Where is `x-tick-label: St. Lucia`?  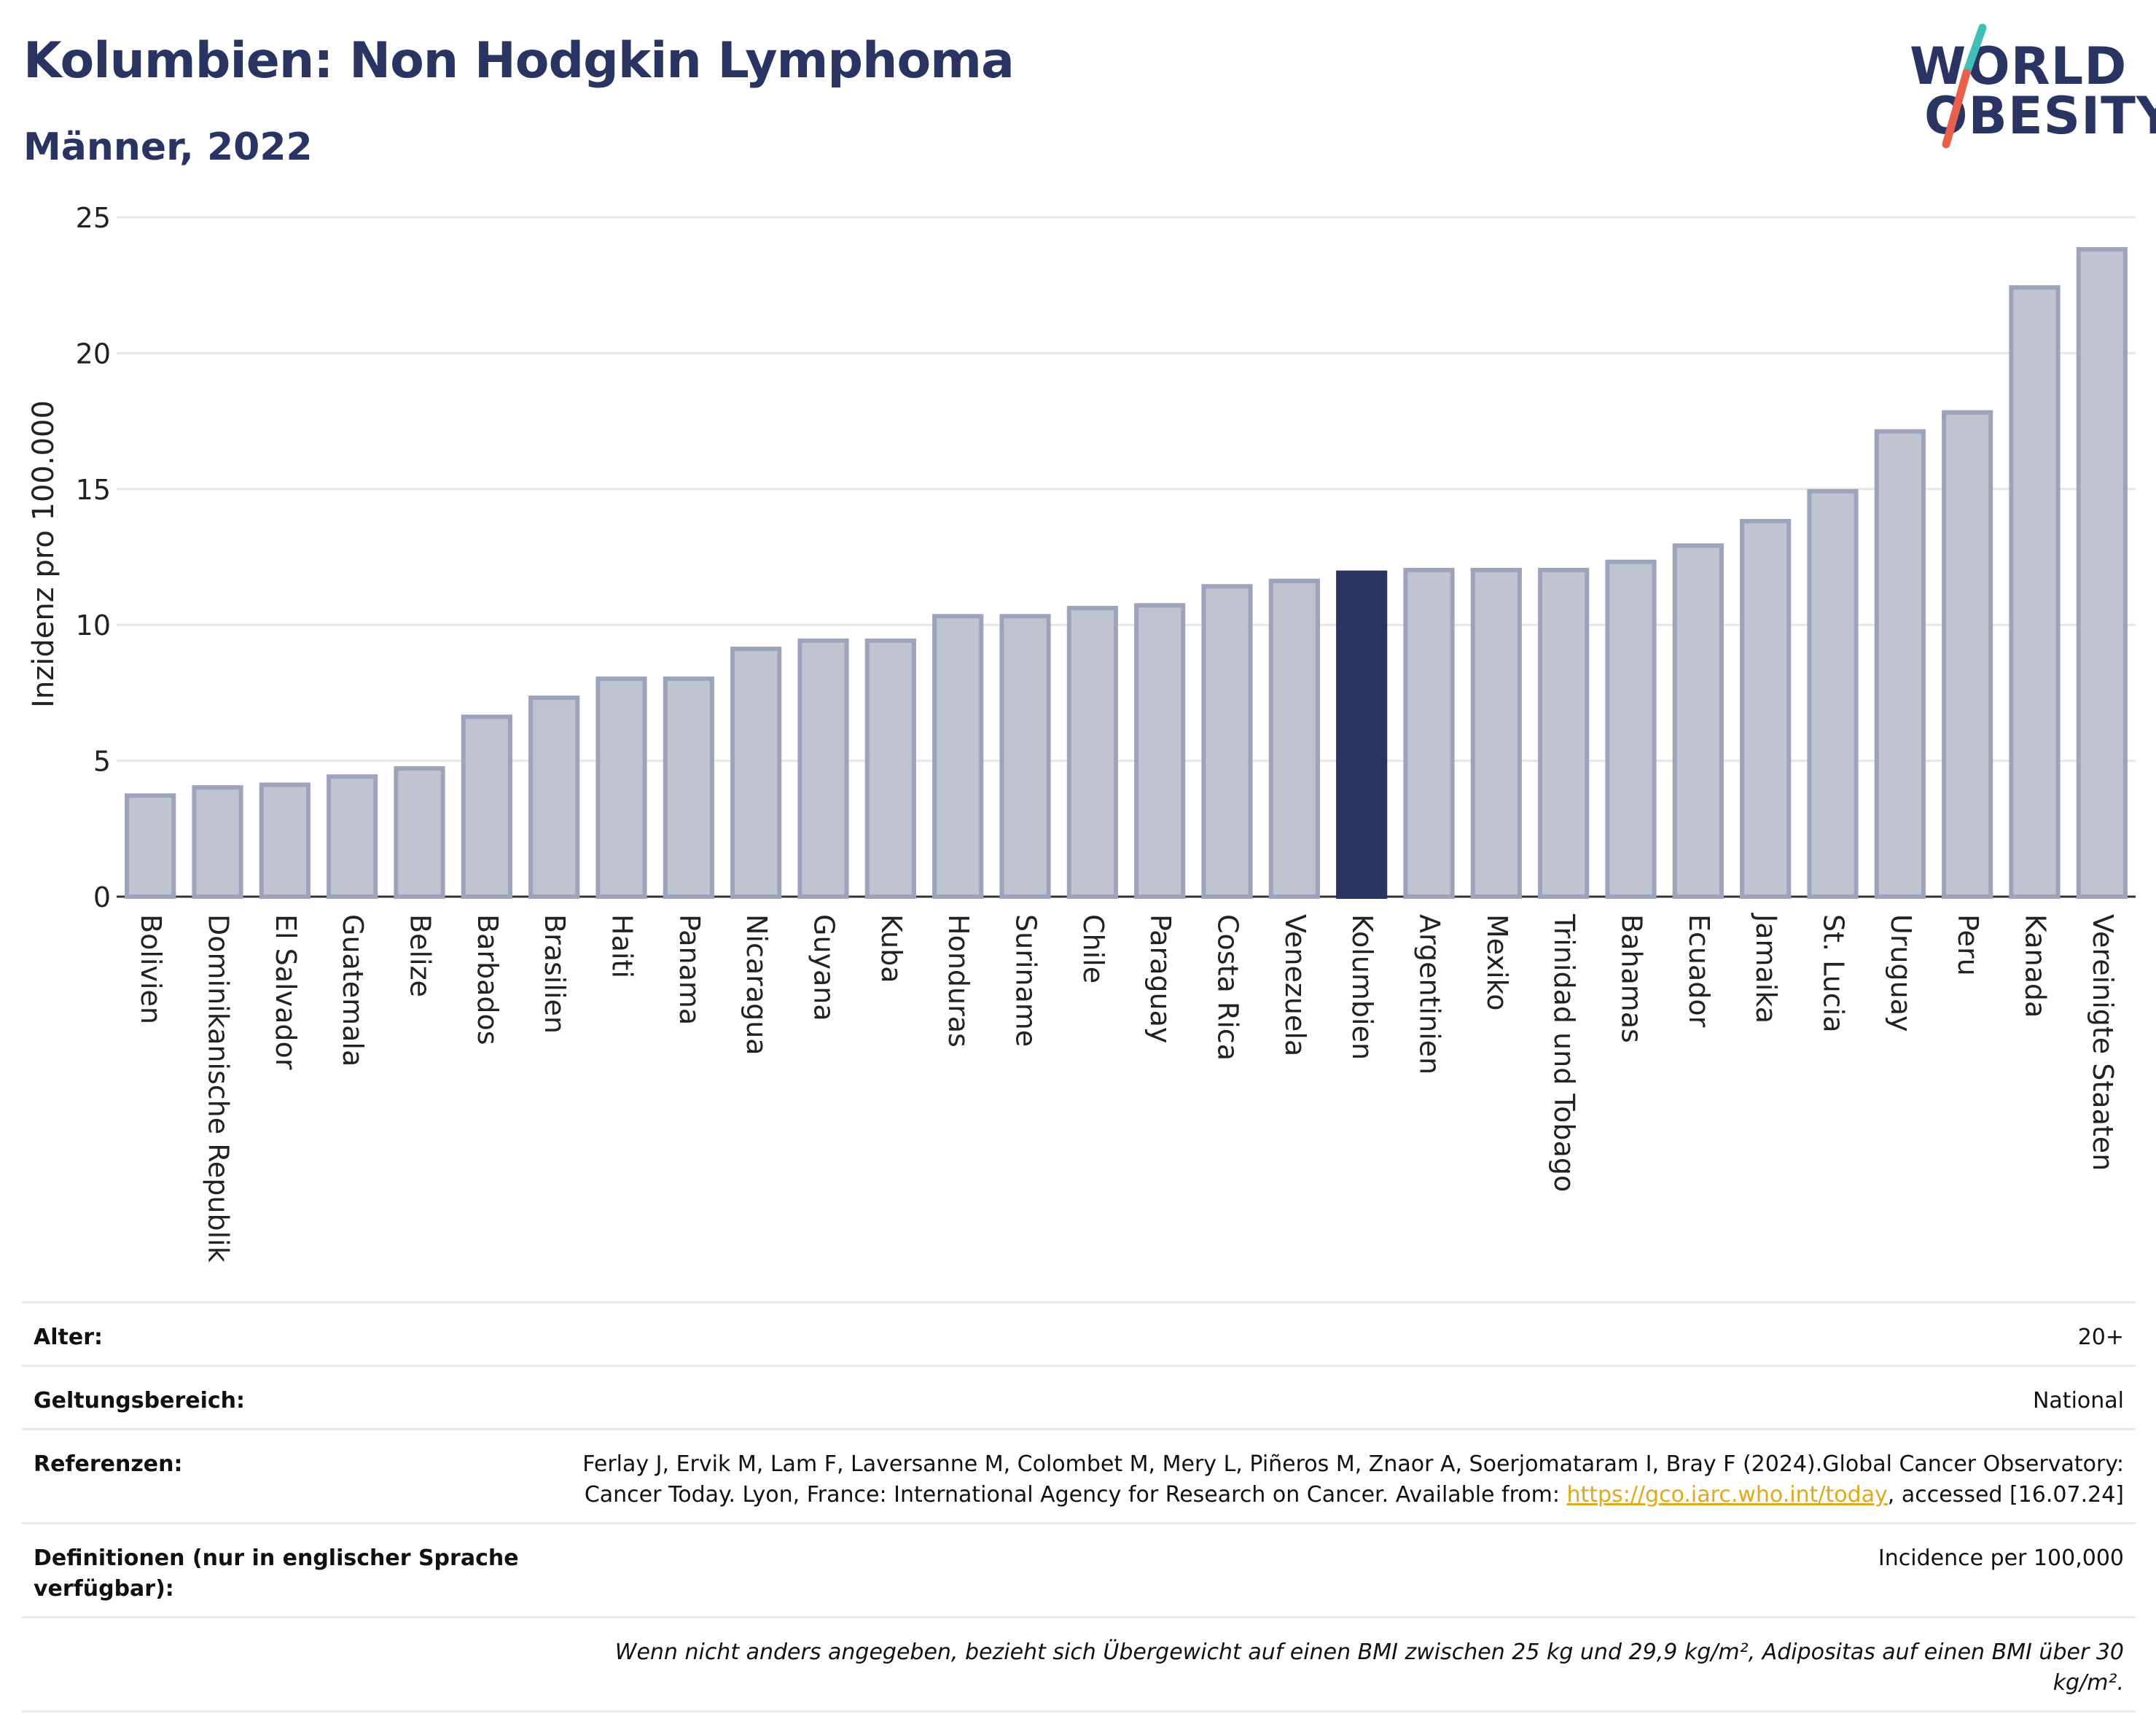
x-tick-label: St. Lucia is located at coordinates (1834, 973).